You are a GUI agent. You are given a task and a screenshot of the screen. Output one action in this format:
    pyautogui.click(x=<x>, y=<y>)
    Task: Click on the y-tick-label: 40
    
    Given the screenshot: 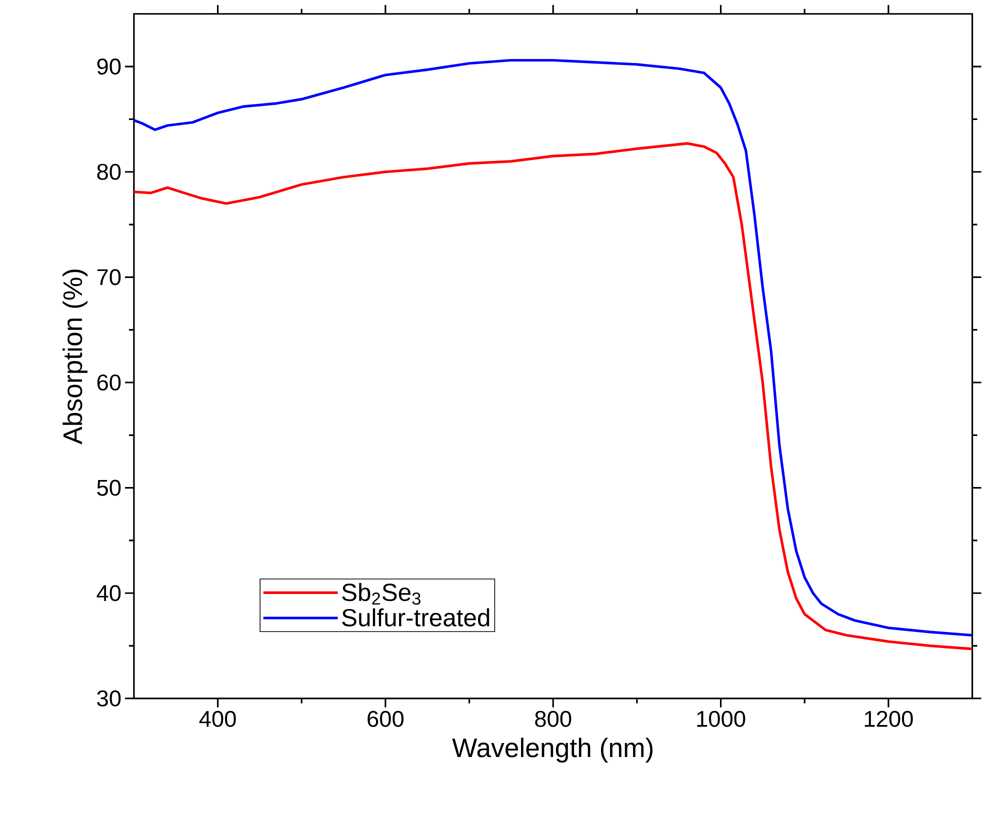 What is the action you would take?
    pyautogui.click(x=108, y=592)
    